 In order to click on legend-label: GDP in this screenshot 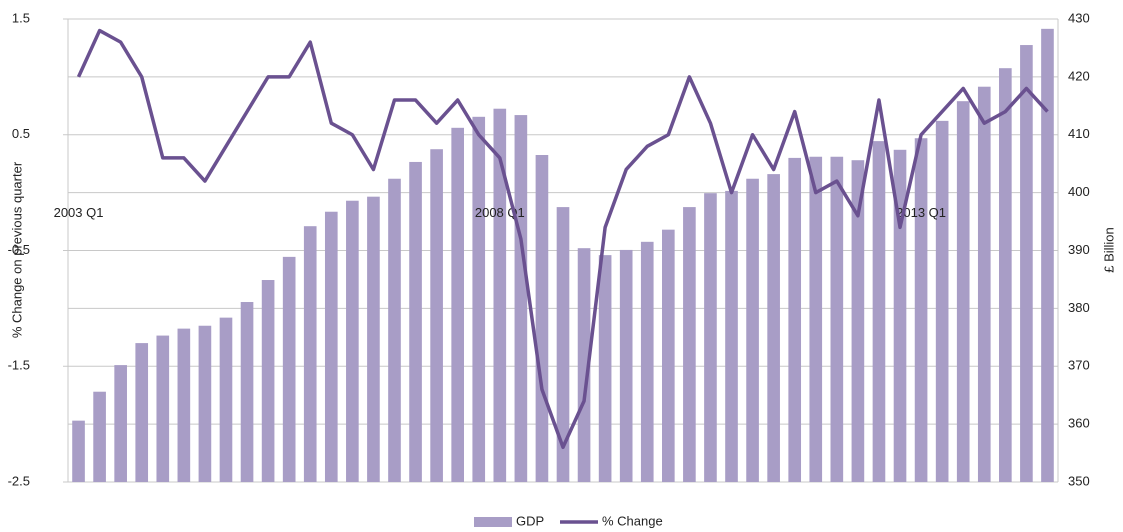, I will do `click(530, 520)`.